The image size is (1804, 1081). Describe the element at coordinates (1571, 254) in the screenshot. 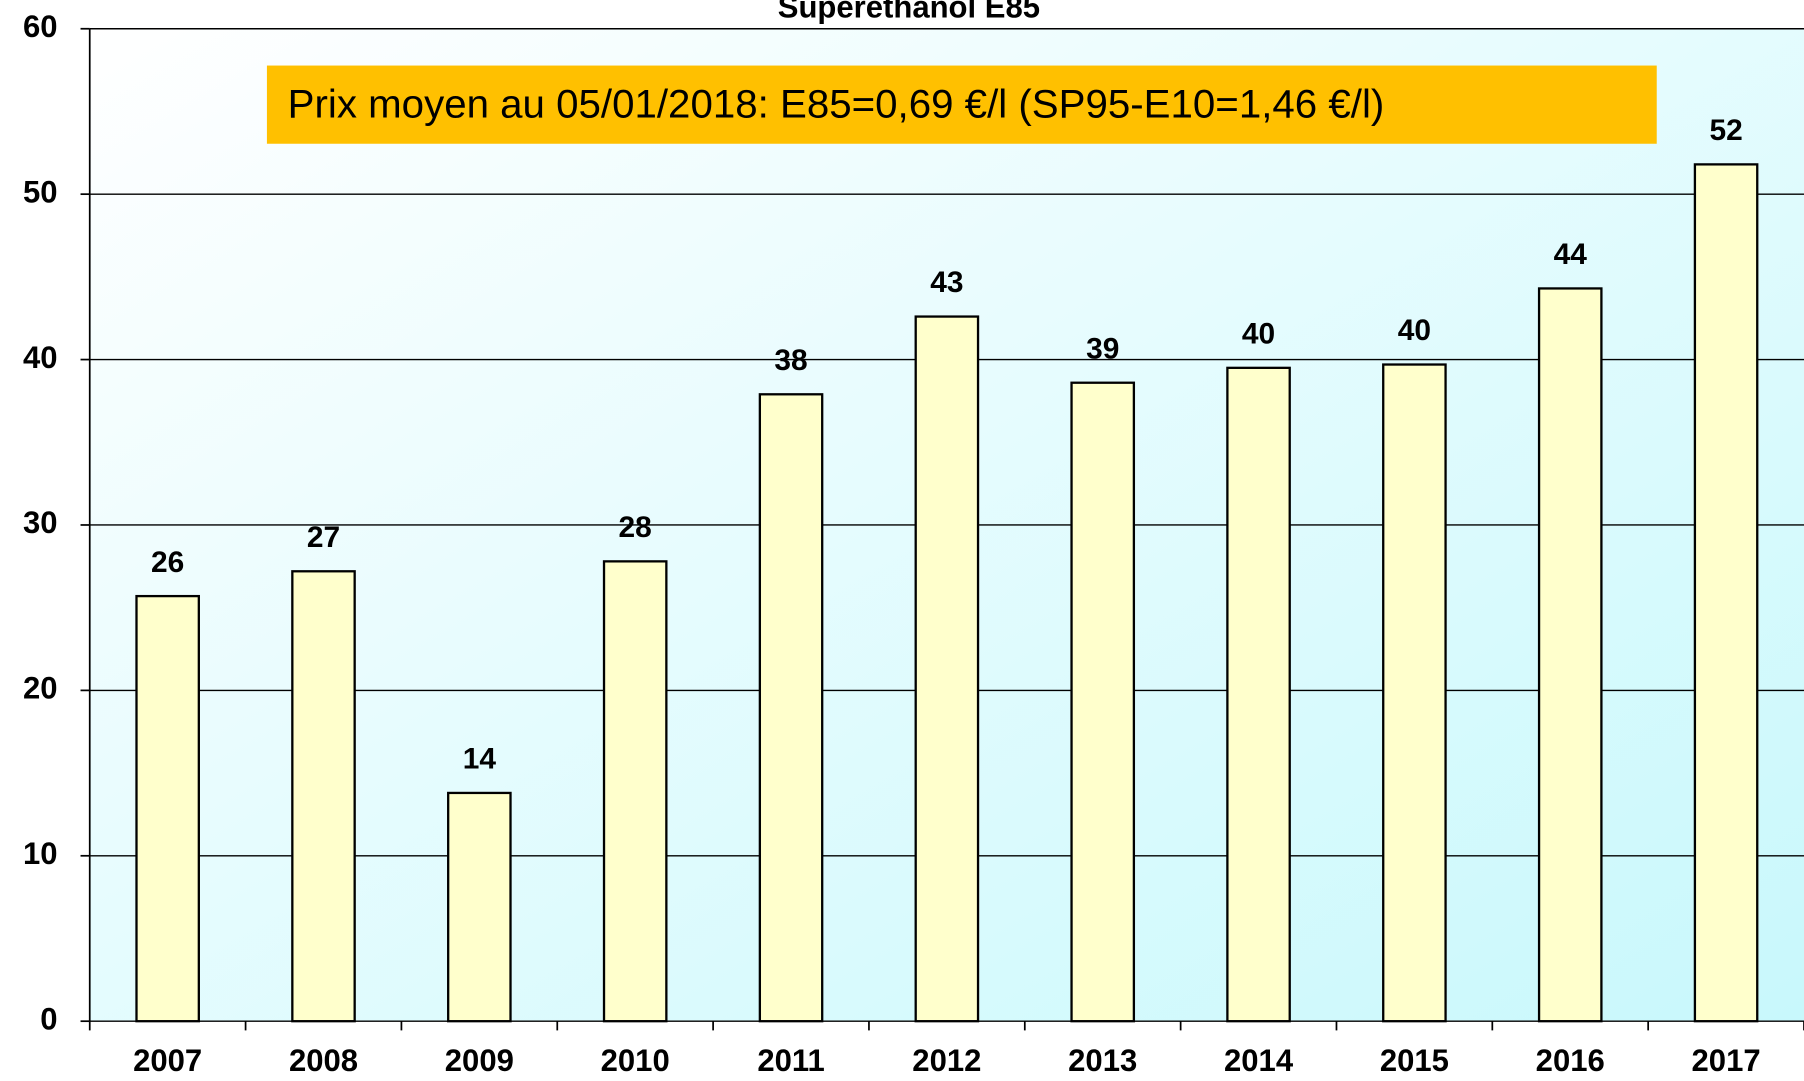

I see `value-label: 44` at that location.